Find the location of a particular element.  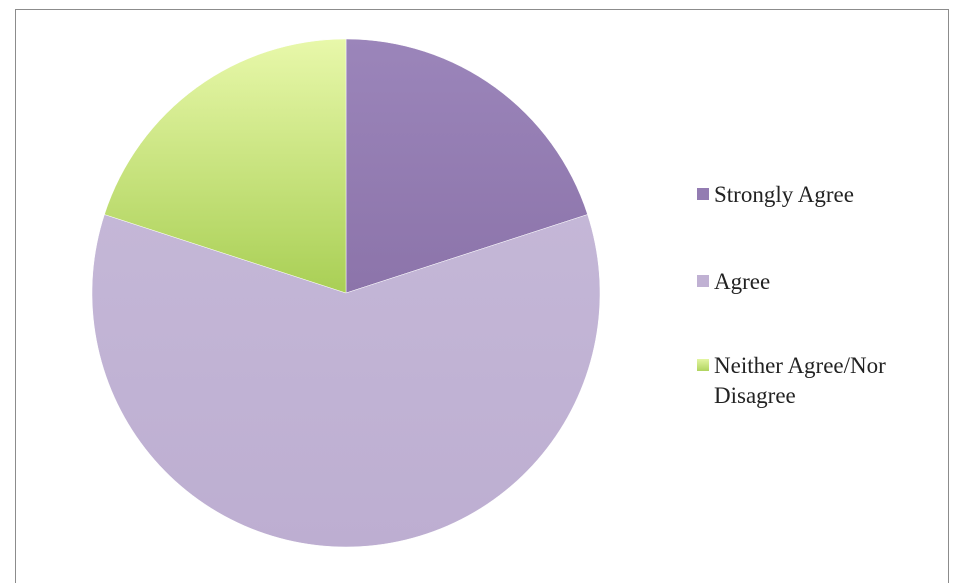

legend-swatch-agree is located at coordinates (703, 281).